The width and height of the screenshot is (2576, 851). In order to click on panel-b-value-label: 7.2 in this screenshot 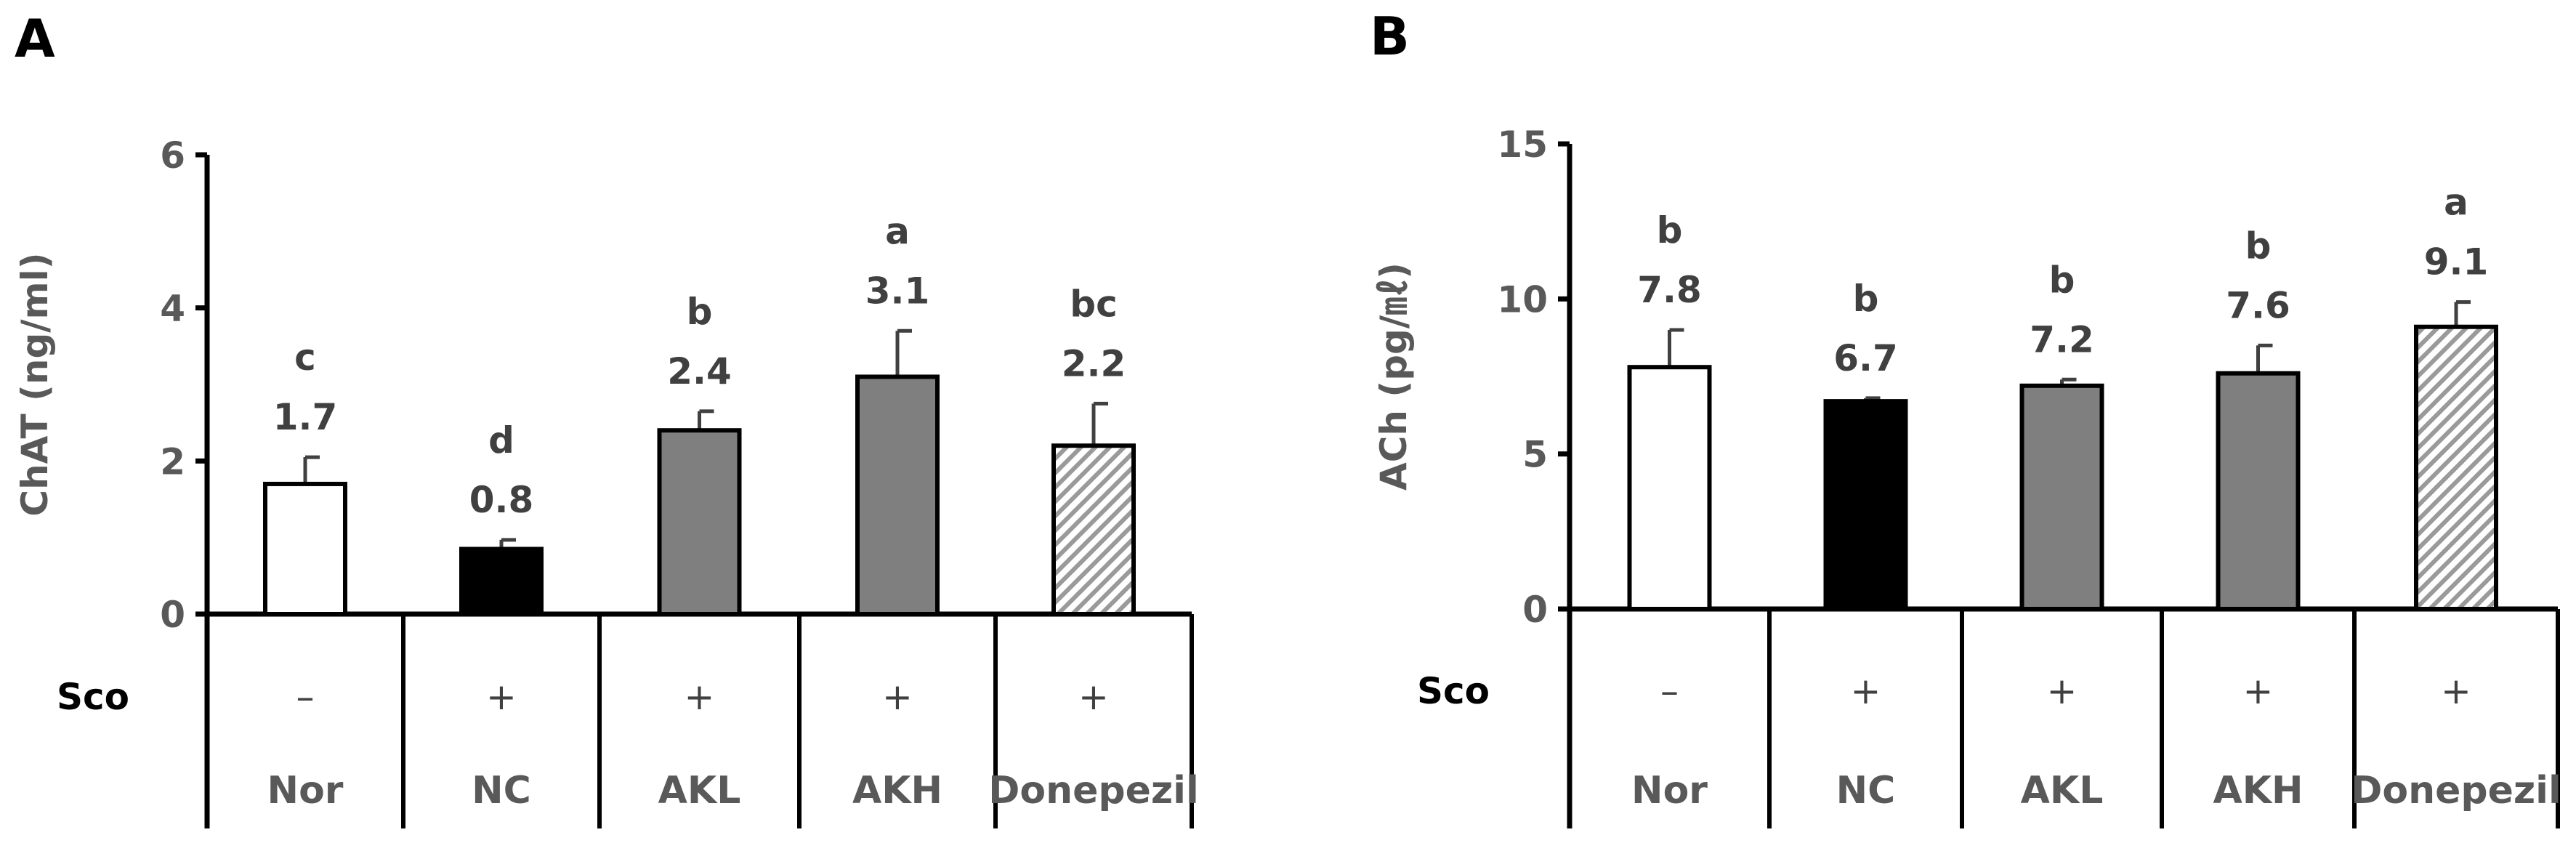, I will do `click(2062, 339)`.